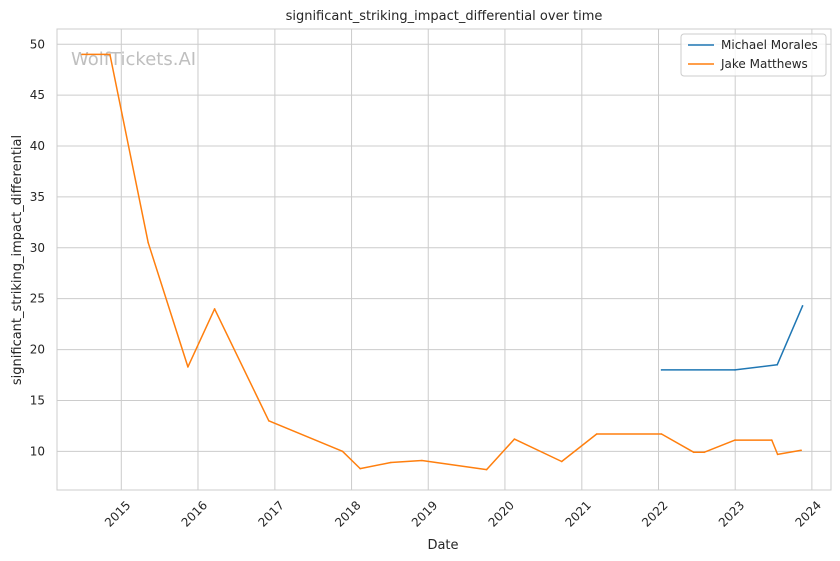 The image size is (840, 561). Describe the element at coordinates (117, 513) in the screenshot. I see `x-tick-label: 2015` at that location.